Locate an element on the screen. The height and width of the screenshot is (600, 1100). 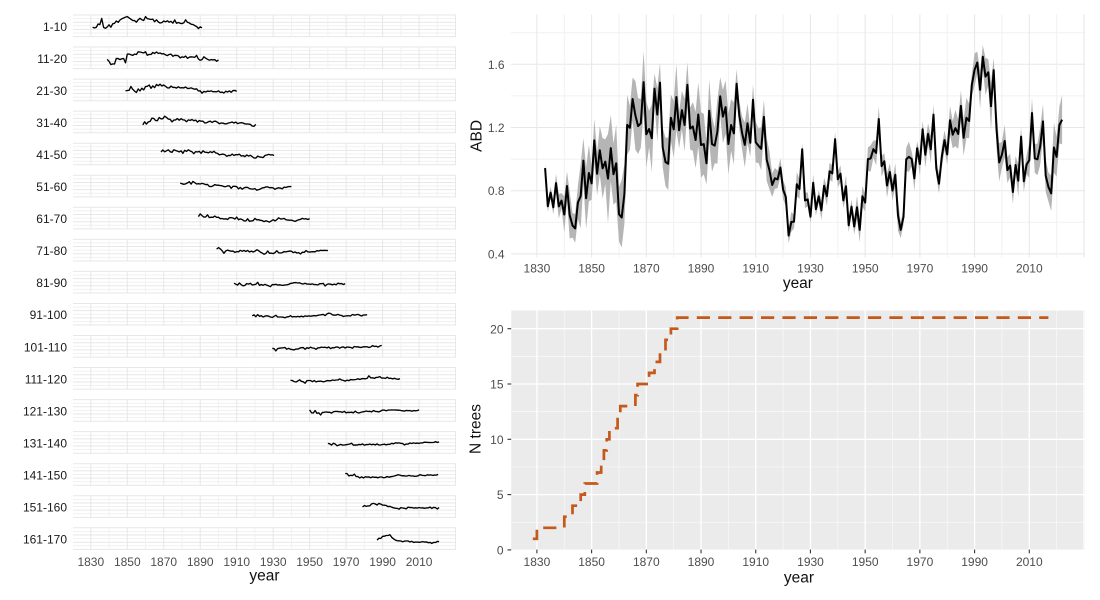
svg-text: 121-130 is located at coordinates (45, 411).